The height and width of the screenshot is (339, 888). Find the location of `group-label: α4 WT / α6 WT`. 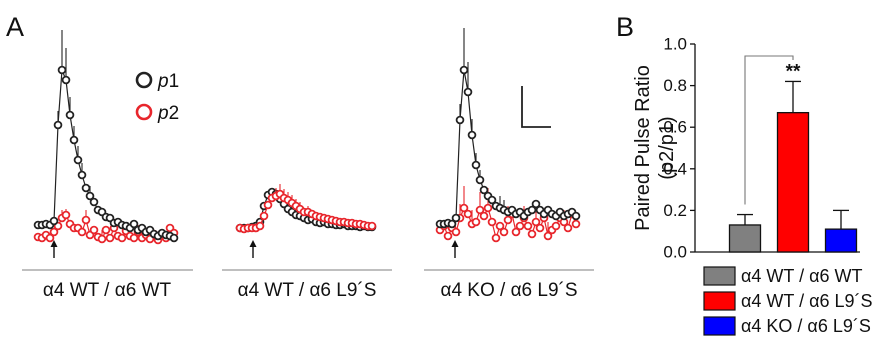

group-label: α4 WT / α6 WT is located at coordinates (107, 290).